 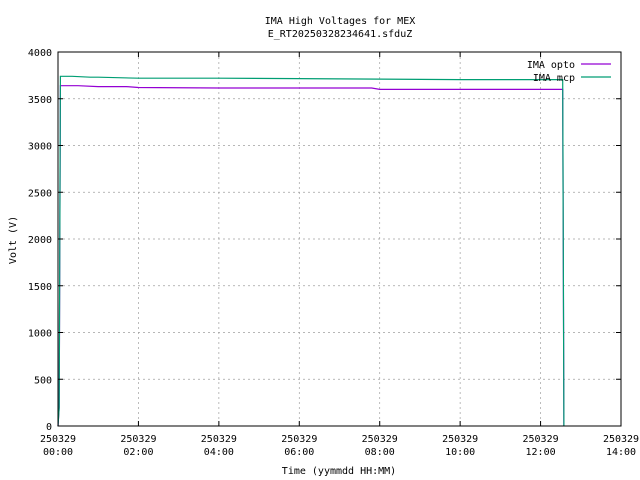 What do you see at coordinates (554, 78) in the screenshot?
I see `legend-label: IMA mcp` at bounding box center [554, 78].